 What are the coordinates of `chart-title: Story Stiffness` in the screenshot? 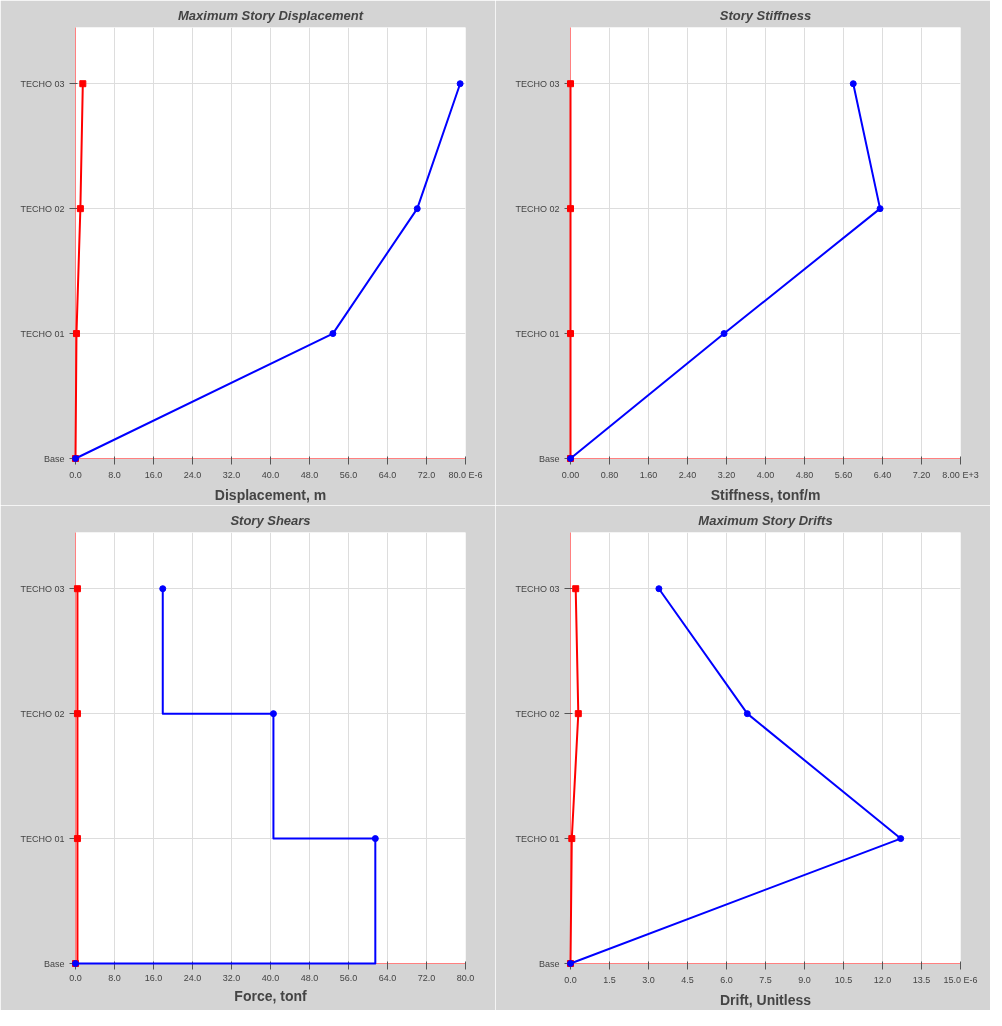 It's located at (765, 15).